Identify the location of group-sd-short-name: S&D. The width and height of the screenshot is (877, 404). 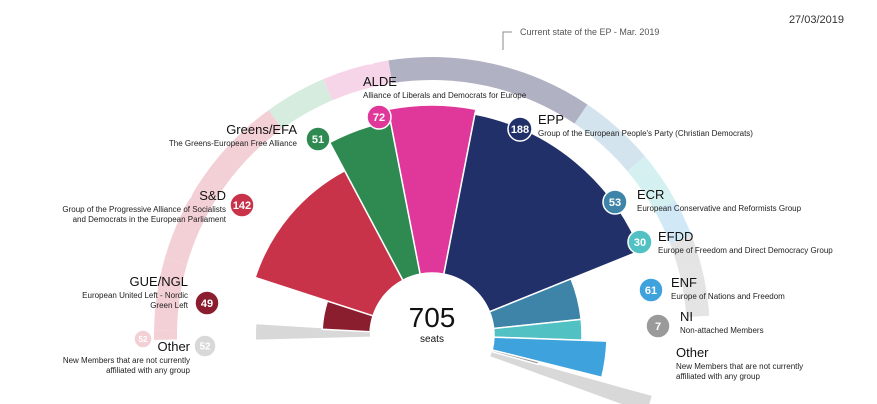
(212, 195).